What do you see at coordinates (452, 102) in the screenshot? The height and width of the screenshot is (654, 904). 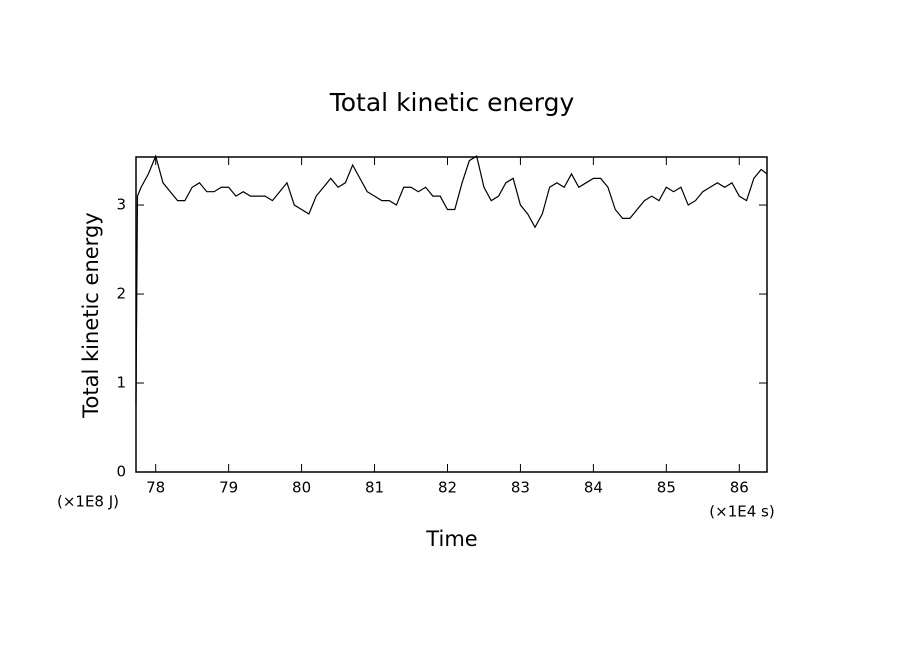 I see `chart-title: Total kinetic energy` at bounding box center [452, 102].